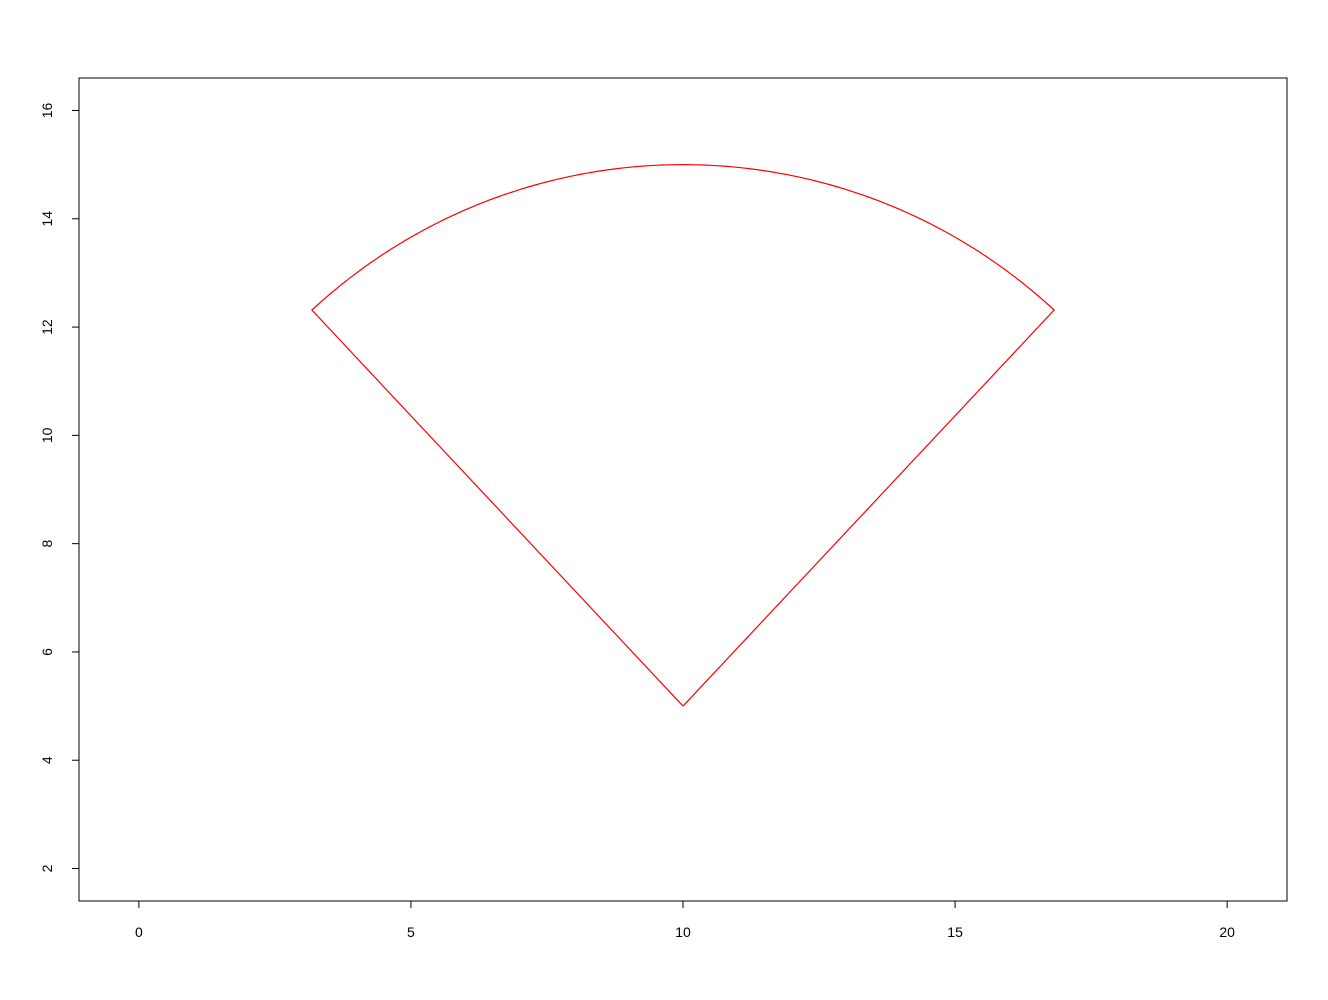 This screenshot has height=1000, width=1328. What do you see at coordinates (411, 932) in the screenshot?
I see `x-tick-label: 5` at bounding box center [411, 932].